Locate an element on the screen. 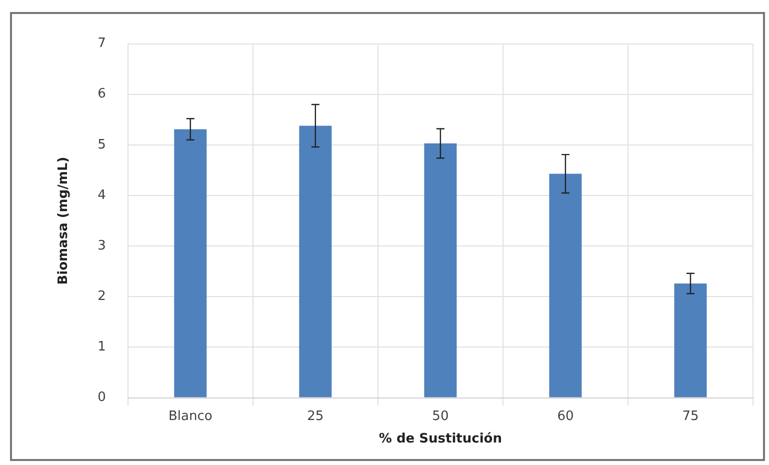 The image size is (769, 465). y-tick-label: 4 is located at coordinates (102, 195).